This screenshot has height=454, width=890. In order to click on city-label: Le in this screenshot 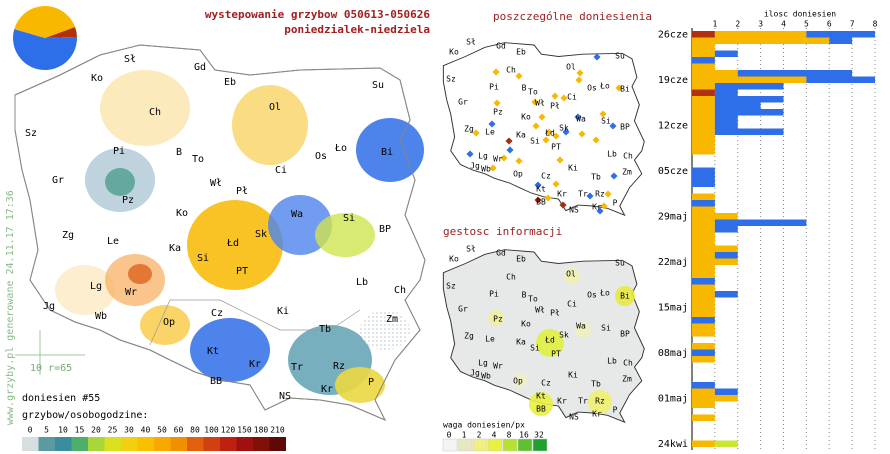, I will do `click(490, 339)`.